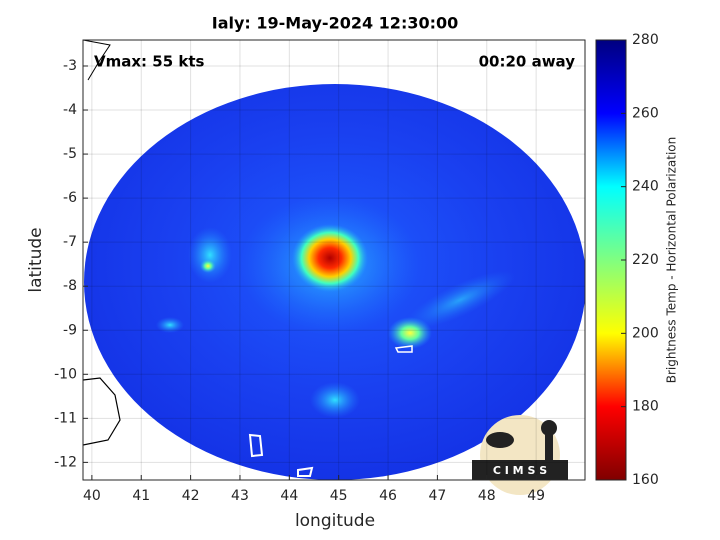  Describe the element at coordinates (388, 496) in the screenshot. I see `x-tick-label: 46` at that location.